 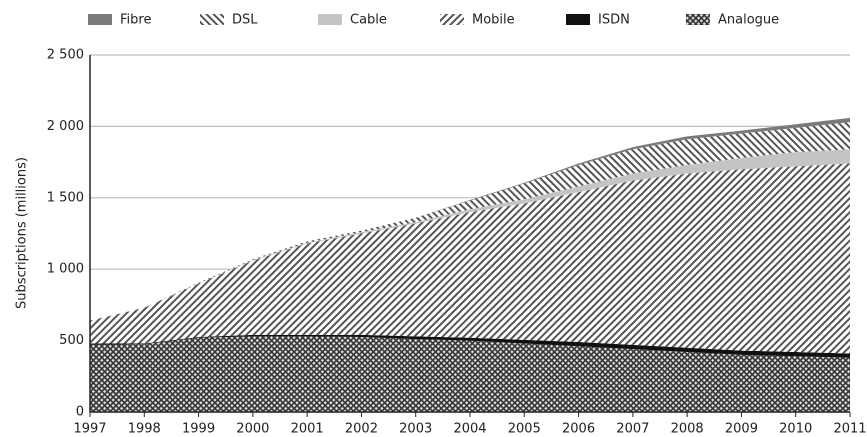 I want to click on y-tick-label: 2 500, so click(x=65, y=55).